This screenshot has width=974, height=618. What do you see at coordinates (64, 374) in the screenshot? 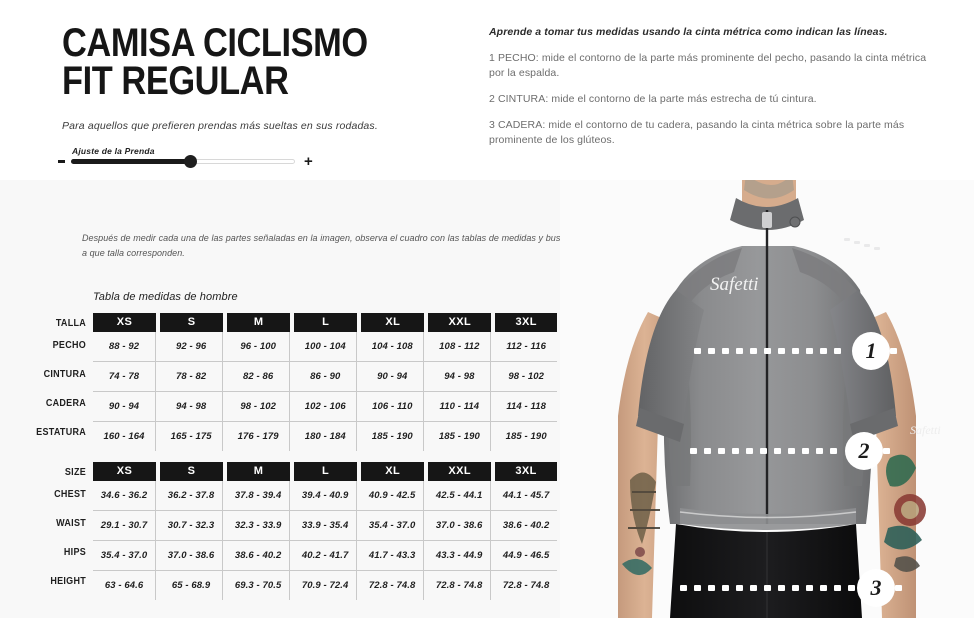
I see `row-label-cintura: CINTURA` at bounding box center [64, 374].